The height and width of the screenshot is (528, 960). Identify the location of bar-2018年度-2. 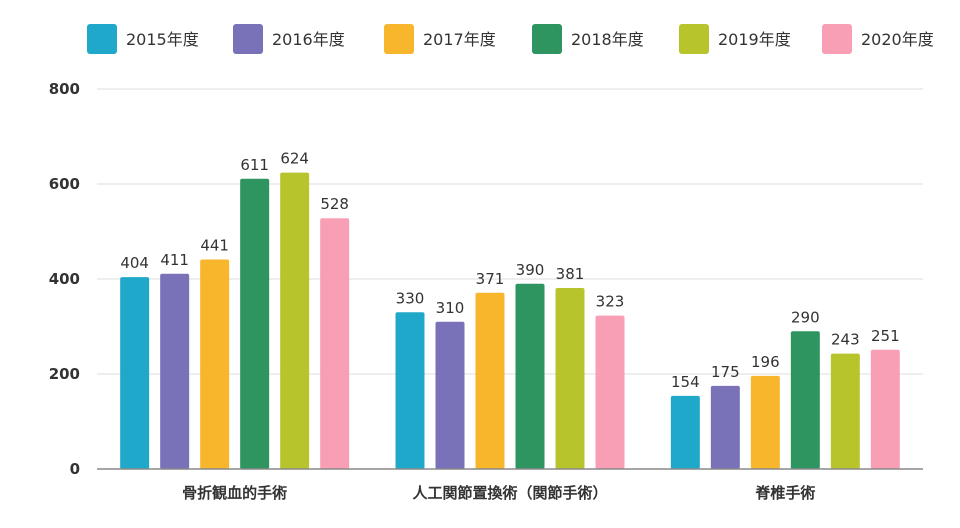
(805, 400).